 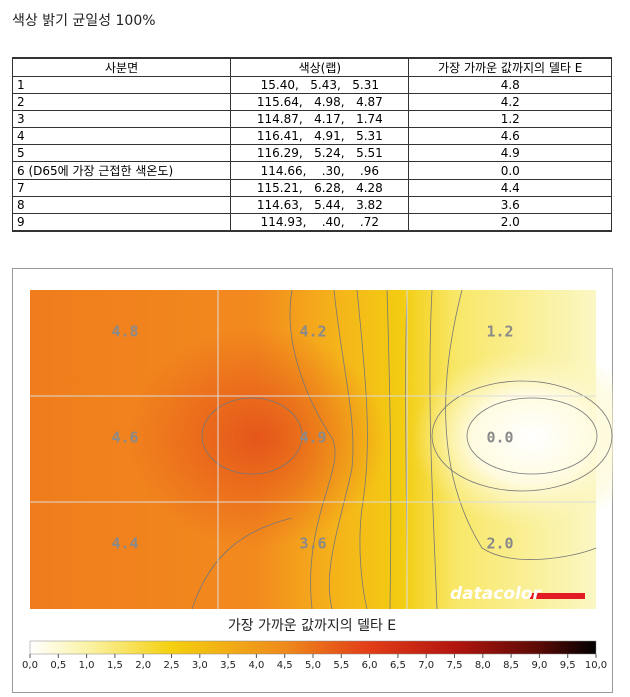 I want to click on cell-label: 4.9, so click(x=312, y=438).